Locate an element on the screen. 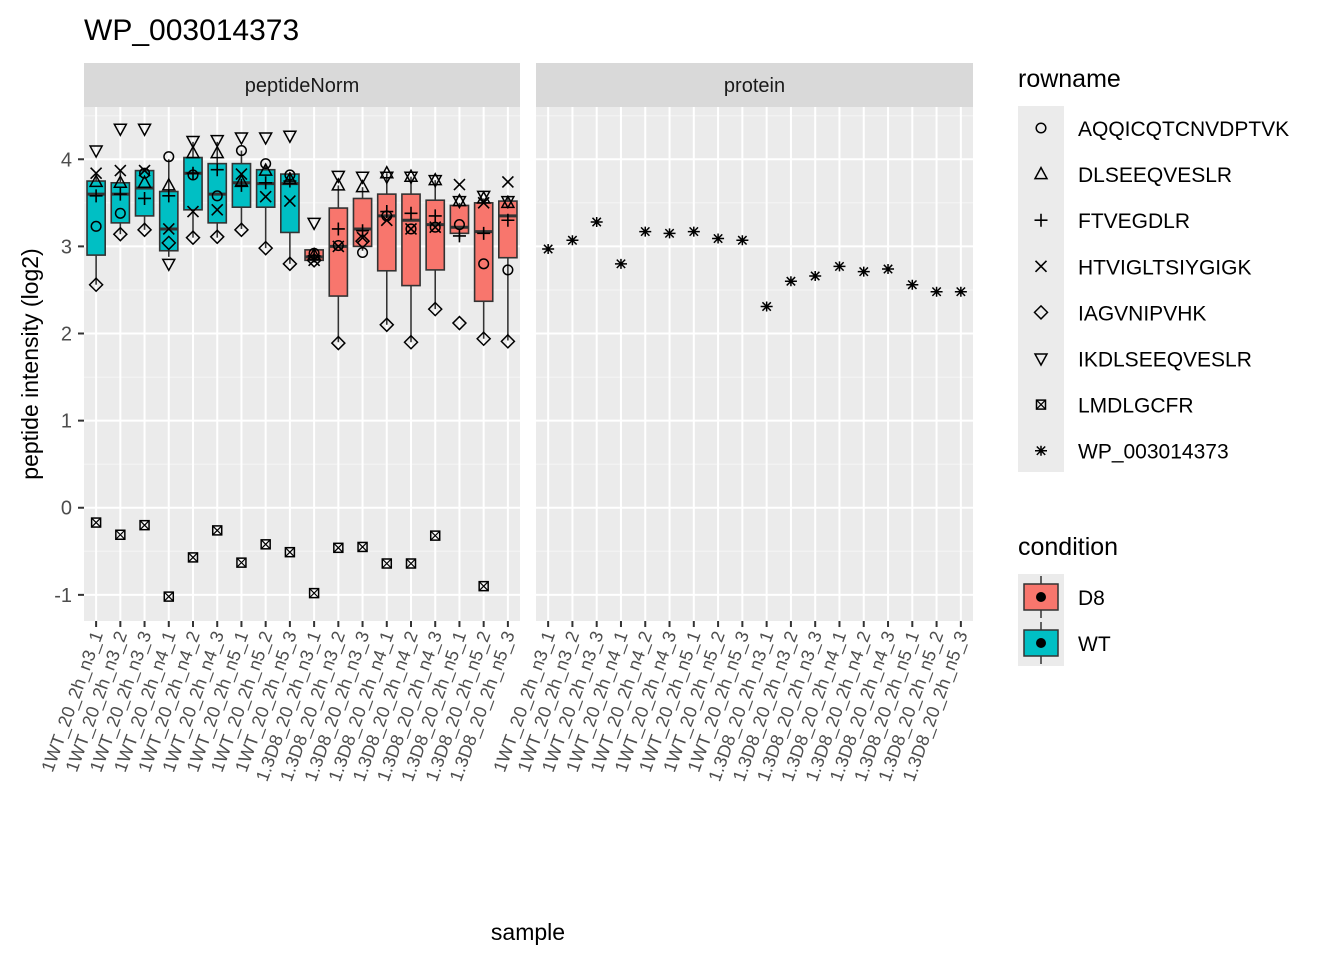 This screenshot has width=1344, height=965. series-IAGVNIPVHK is located at coordinates (302, 286).